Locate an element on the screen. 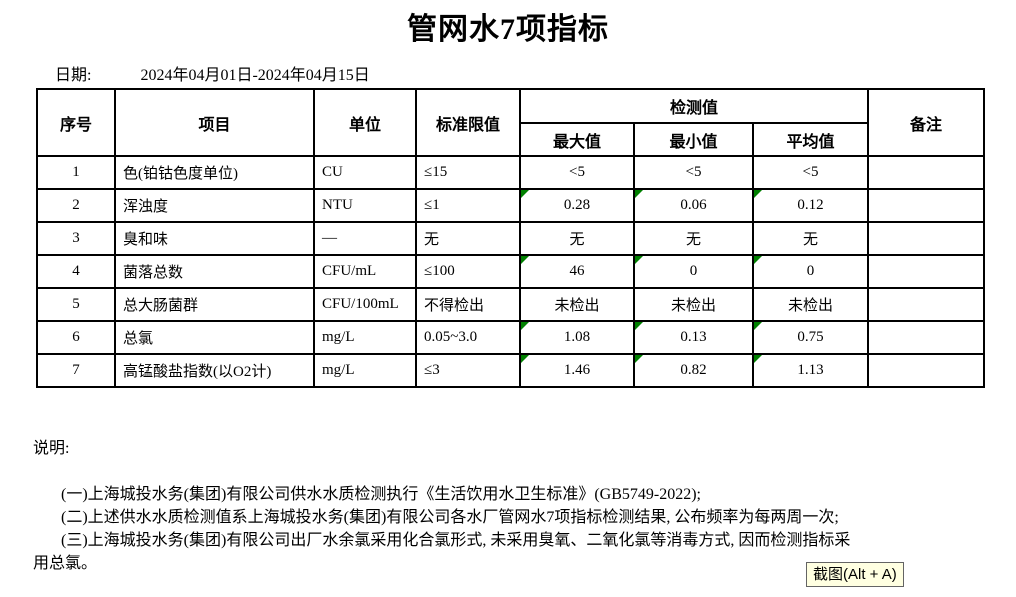 The width and height of the screenshot is (1016, 597). cell-min: 无 is located at coordinates (693, 238).